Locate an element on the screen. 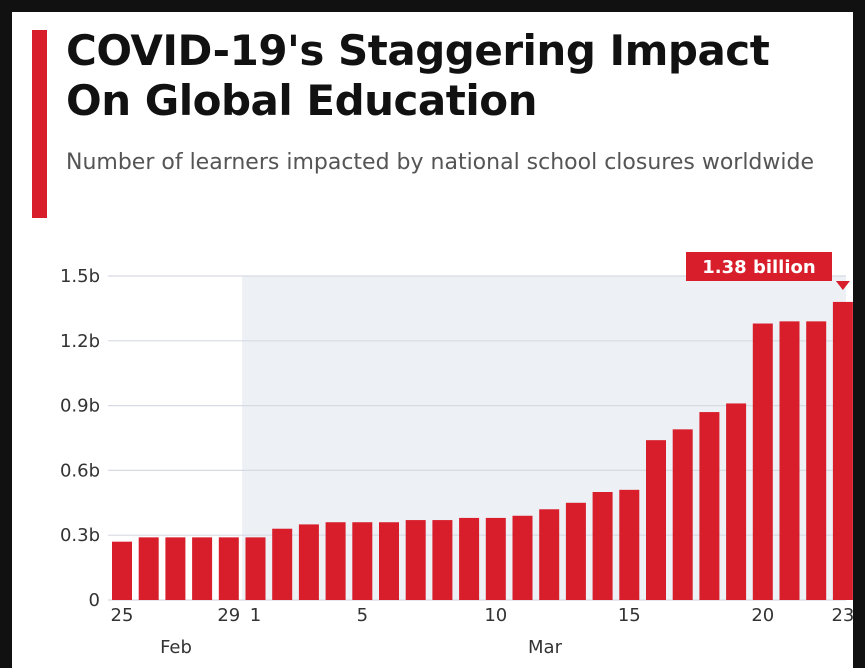 The height and width of the screenshot is (668, 865). y-tick-label: 0.6b is located at coordinates (80, 470).